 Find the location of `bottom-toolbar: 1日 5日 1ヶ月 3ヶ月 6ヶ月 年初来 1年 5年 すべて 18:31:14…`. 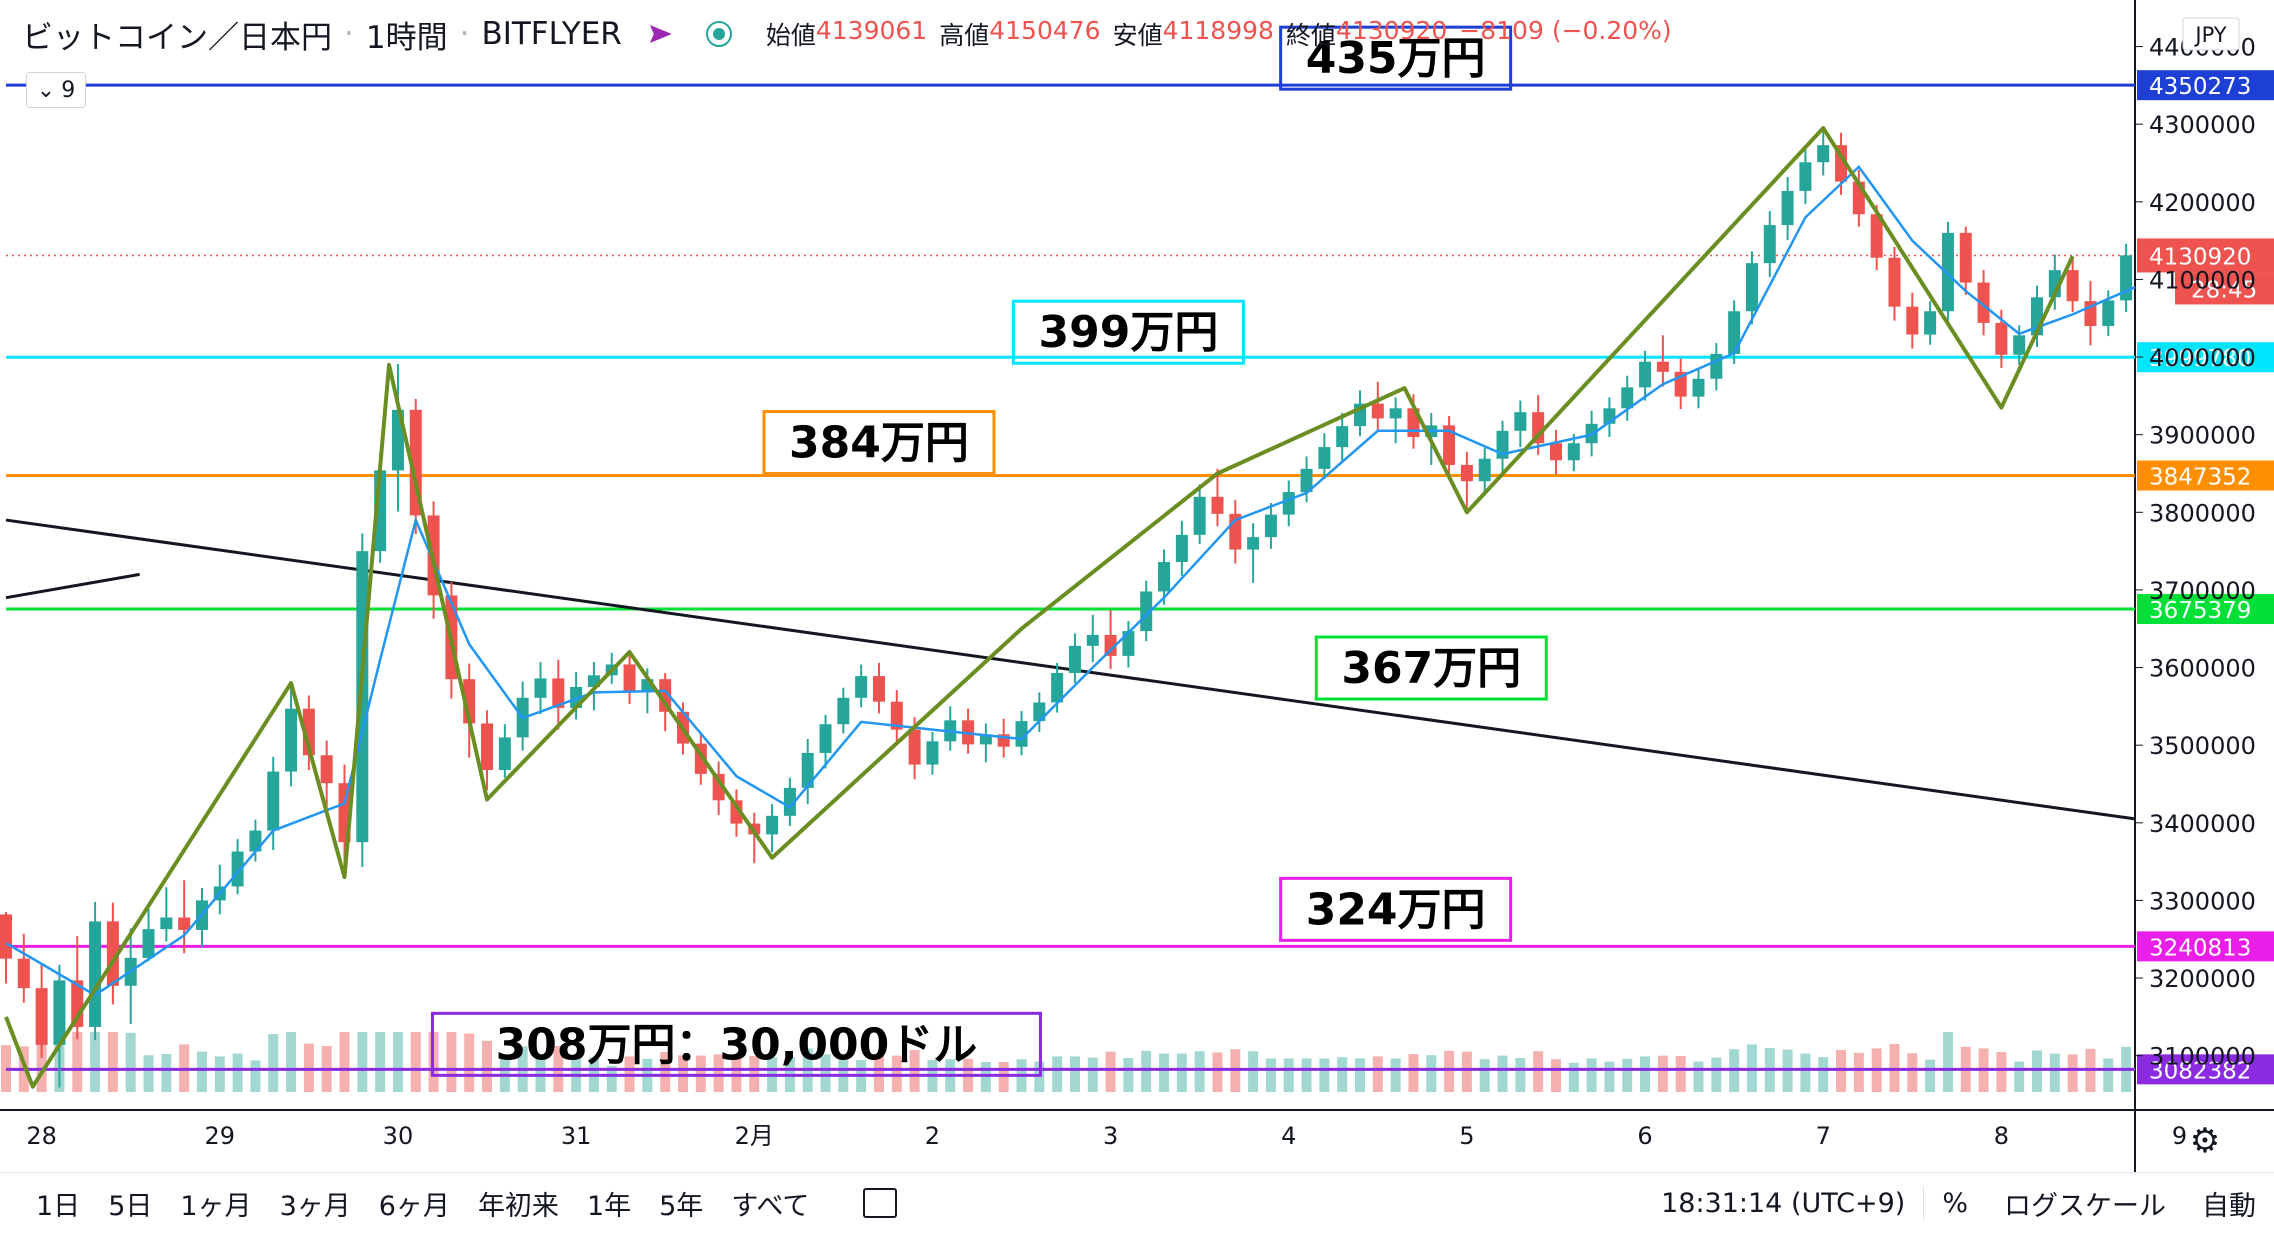

bottom-toolbar: 1日 5日 1ヶ月 3ヶ月 6ヶ月 年初来 1年 5年 すべて 18:31:14… is located at coordinates (1137, 1202).